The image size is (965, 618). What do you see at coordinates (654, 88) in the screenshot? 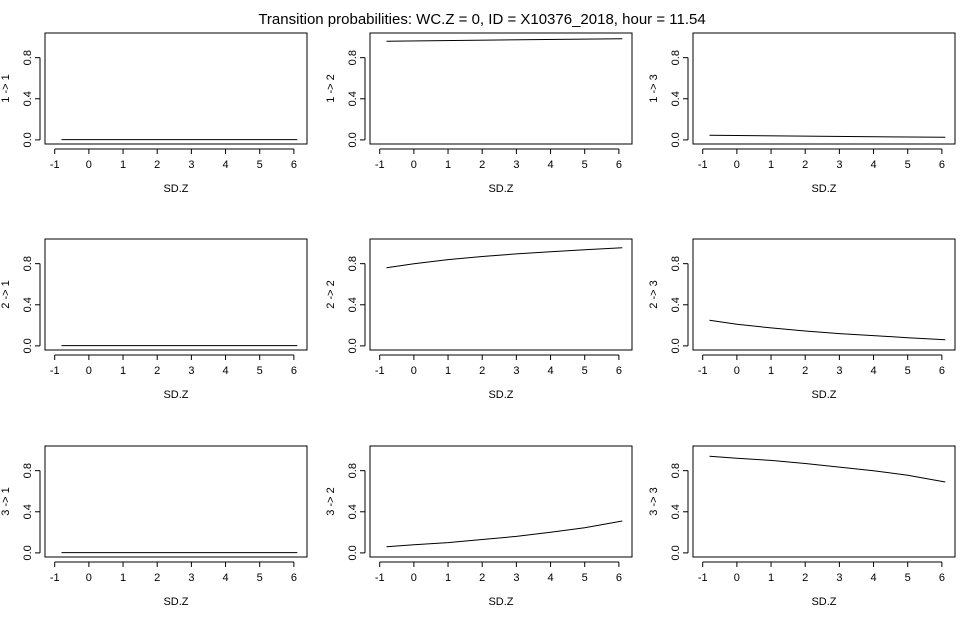
I see `y-axis-title: 1 -> 3` at bounding box center [654, 88].